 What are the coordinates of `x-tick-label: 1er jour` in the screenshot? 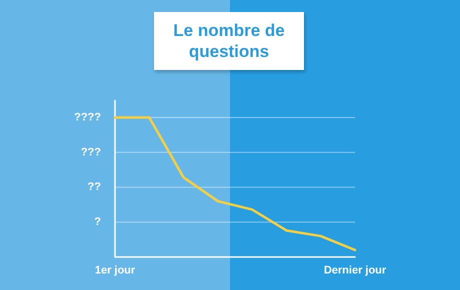 It's located at (115, 270).